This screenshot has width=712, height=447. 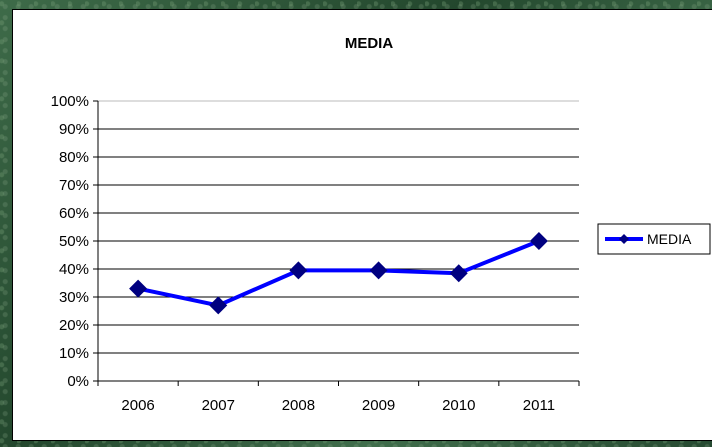 I want to click on legend: MEDIA, so click(x=654, y=239).